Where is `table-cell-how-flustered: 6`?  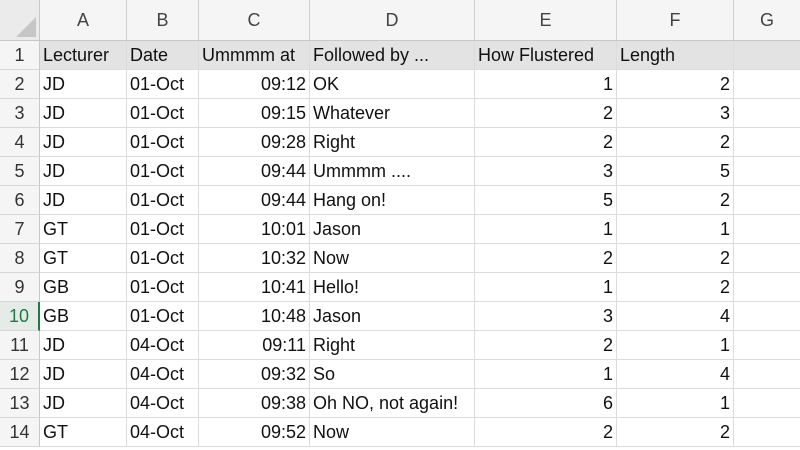 table-cell-how-flustered: 6 is located at coordinates (546, 403).